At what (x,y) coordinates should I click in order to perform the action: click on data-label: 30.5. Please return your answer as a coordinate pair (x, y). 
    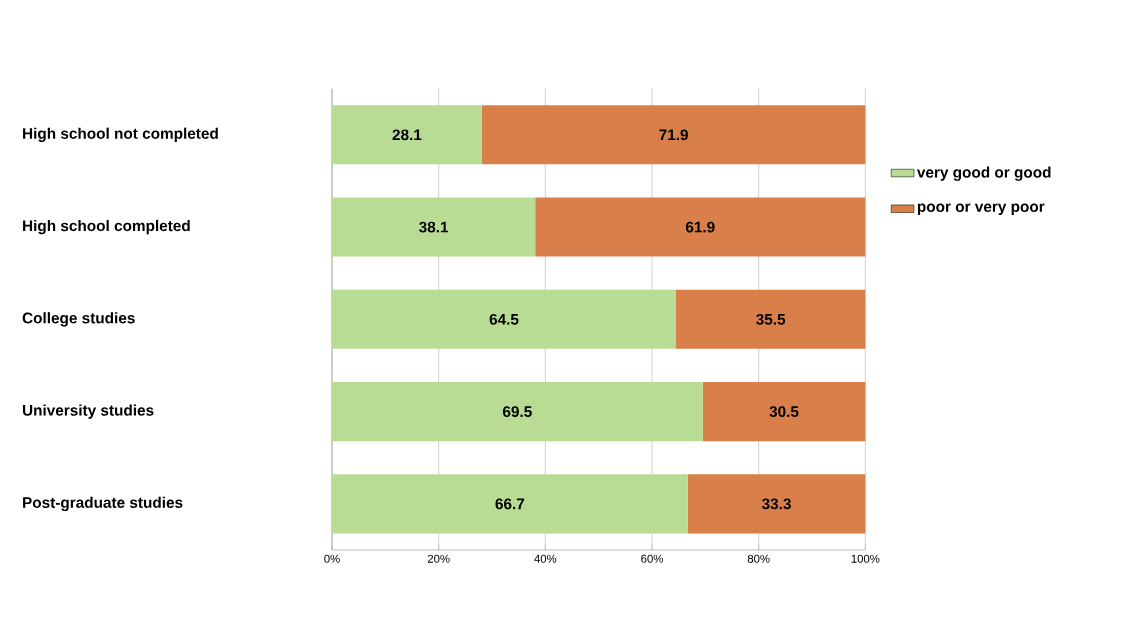
    Looking at the image, I should click on (784, 412).